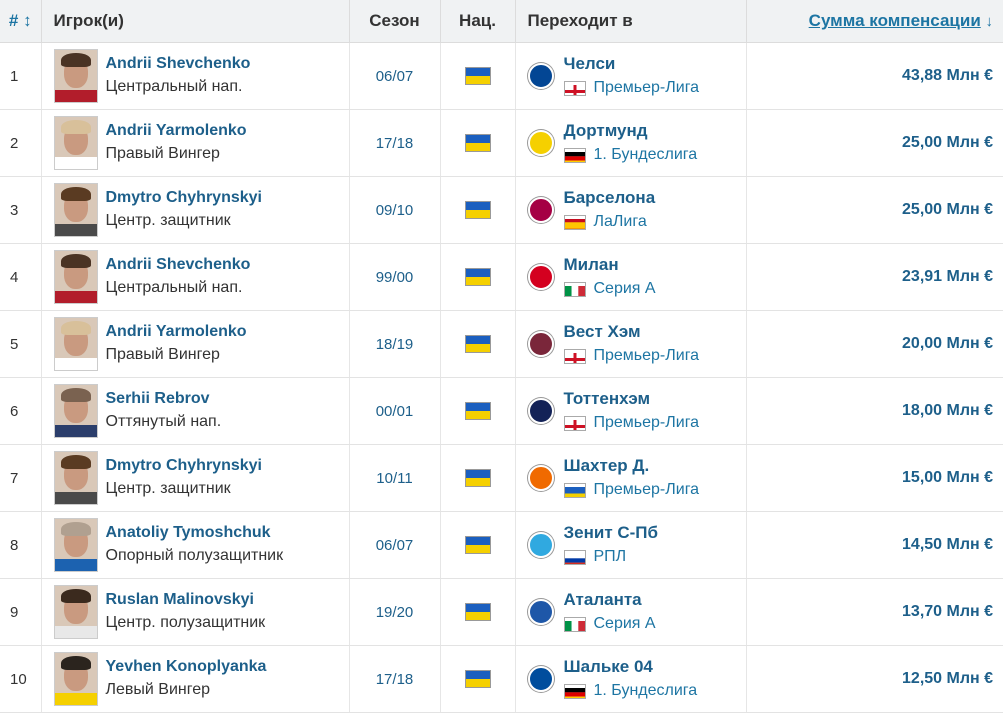 The width and height of the screenshot is (1003, 721). Describe the element at coordinates (602, 599) in the screenshot. I see `club-name-link: Аталанта` at that location.